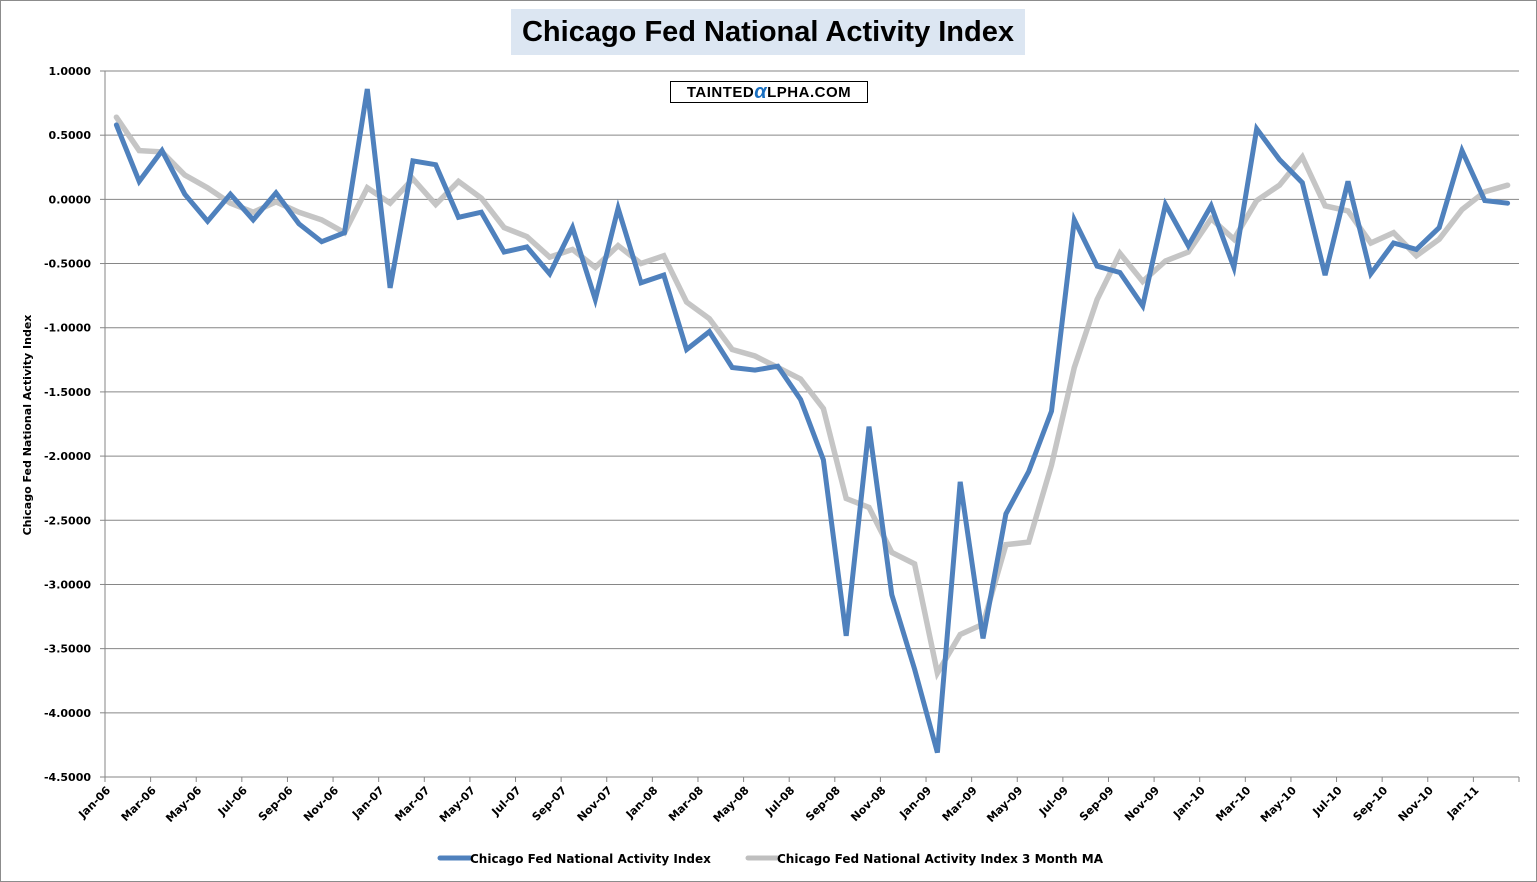 The image size is (1537, 882). Describe the element at coordinates (70, 71) in the screenshot. I see `y-tick-label: 1.0000` at that location.